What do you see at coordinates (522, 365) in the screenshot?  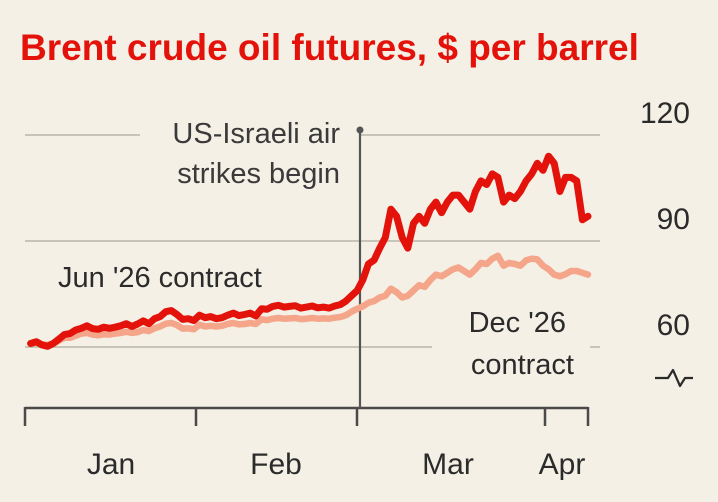 I see `series-label-dec-26-line2: contract` at bounding box center [522, 365].